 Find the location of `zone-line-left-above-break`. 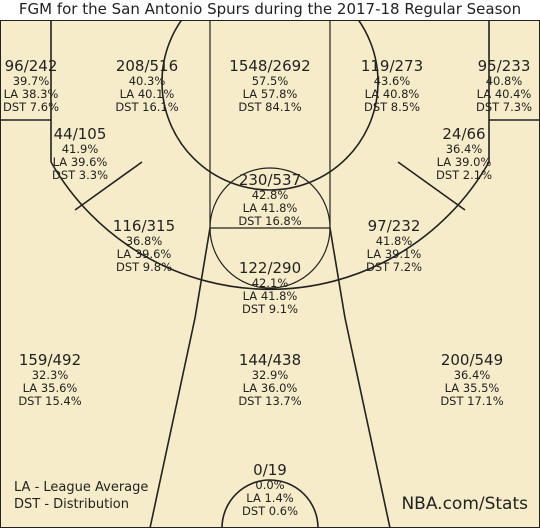

zone-line-left-above-break is located at coordinates (172, 422).